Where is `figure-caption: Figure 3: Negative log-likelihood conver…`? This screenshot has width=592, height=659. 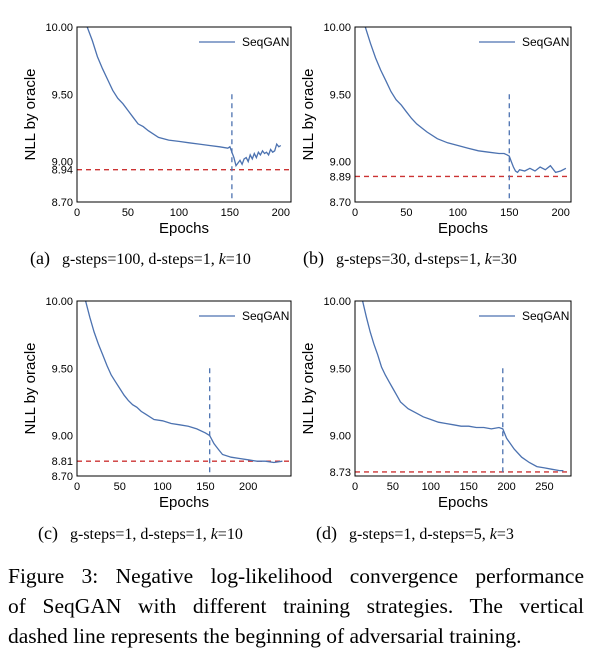 figure-caption: Figure 3: Negative log-likelihood conver… is located at coordinates (296, 606).